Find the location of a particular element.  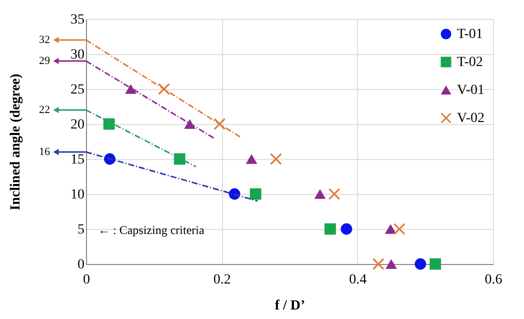

annotation: ← : Capsizing criteria is located at coordinates (151, 230).